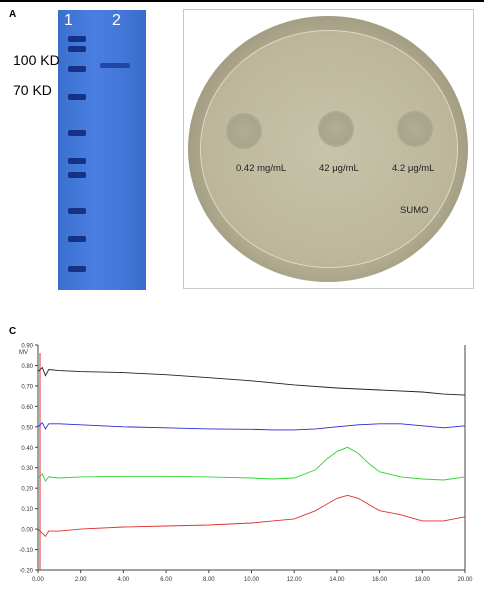 The image size is (484, 601). What do you see at coordinates (32, 90) in the screenshot?
I see `mw-label-70: 70 KD` at bounding box center [32, 90].